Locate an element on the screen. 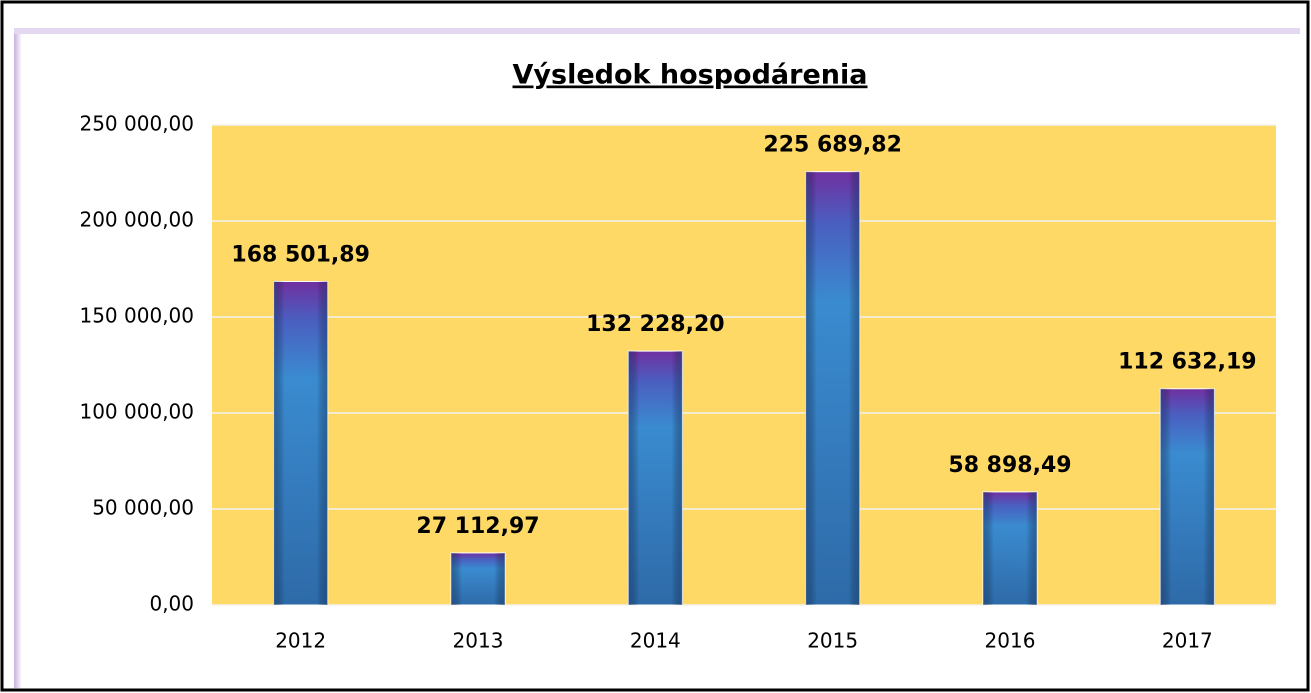 This screenshot has width=1311, height=693. y-tick-label: 150 000,00 is located at coordinates (136, 316).